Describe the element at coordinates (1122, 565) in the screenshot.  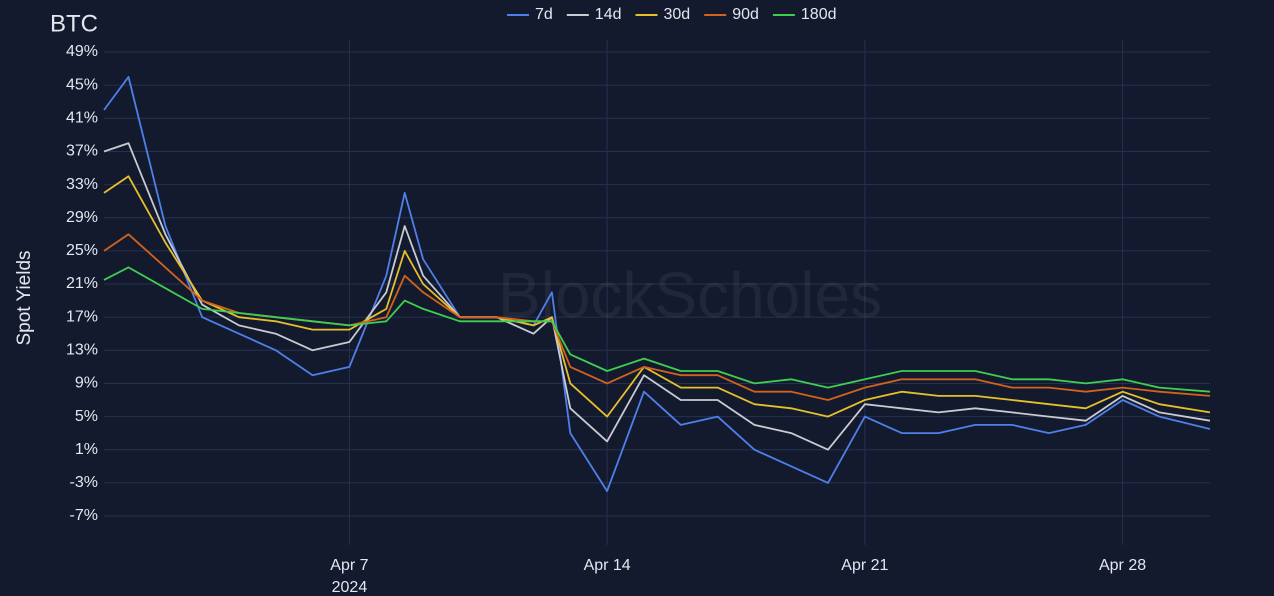
I see `x-tick-label: Apr 28` at that location.